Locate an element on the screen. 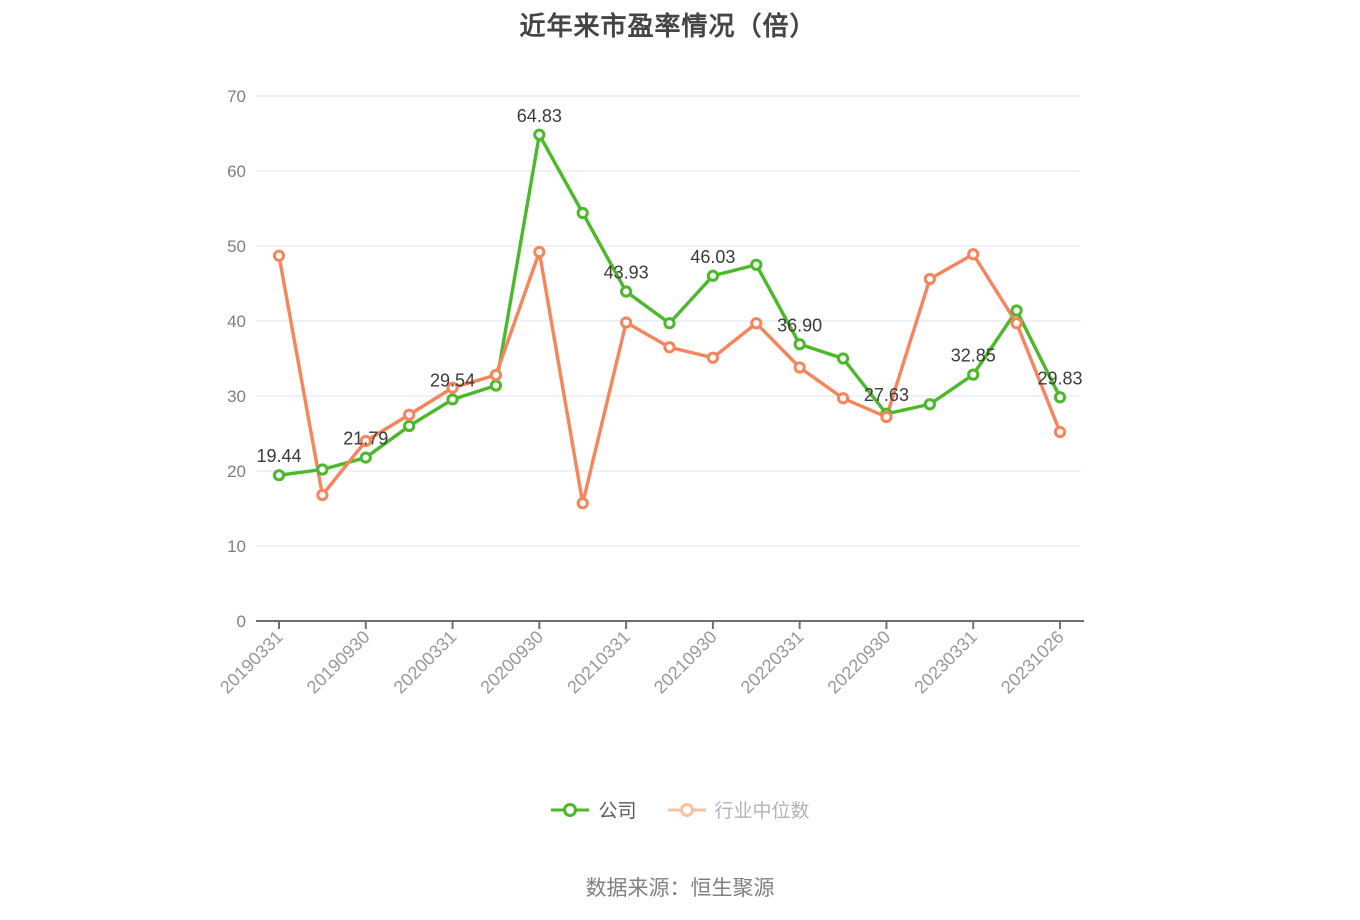 The height and width of the screenshot is (920, 1360). point-label-company-20190930: 21.79 is located at coordinates (365, 439).